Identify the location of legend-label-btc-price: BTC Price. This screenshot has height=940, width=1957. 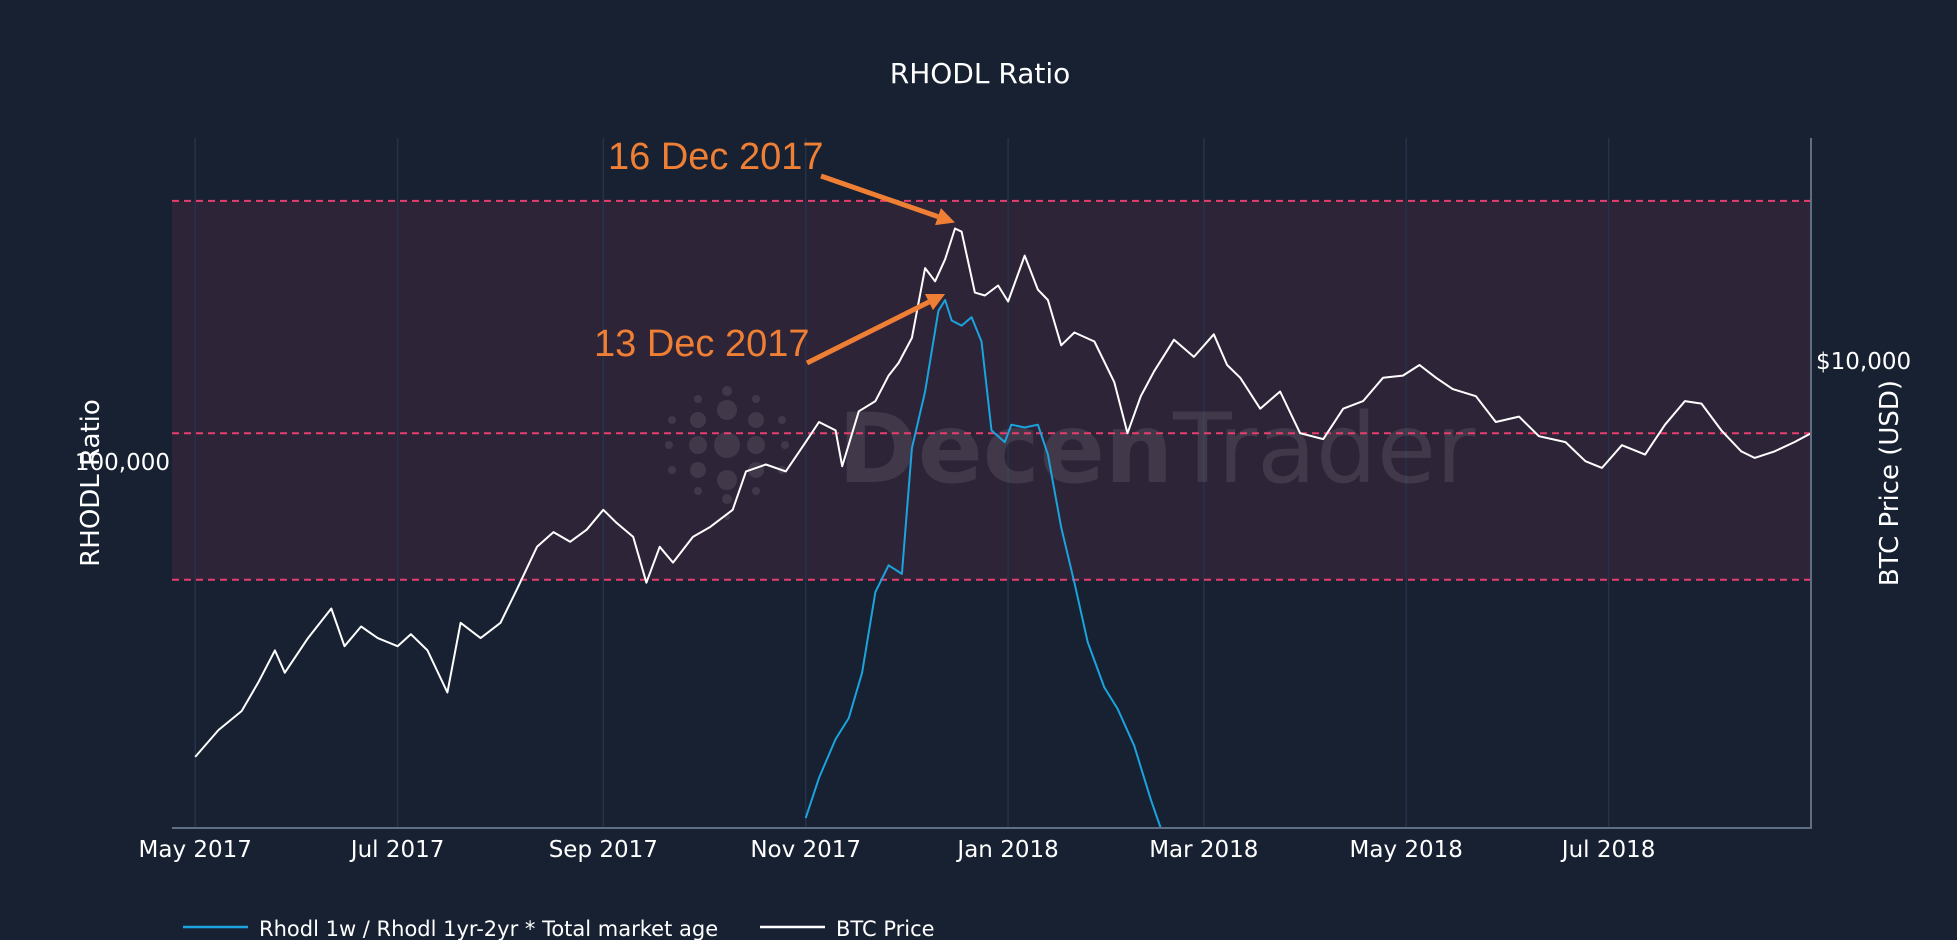
(885, 928).